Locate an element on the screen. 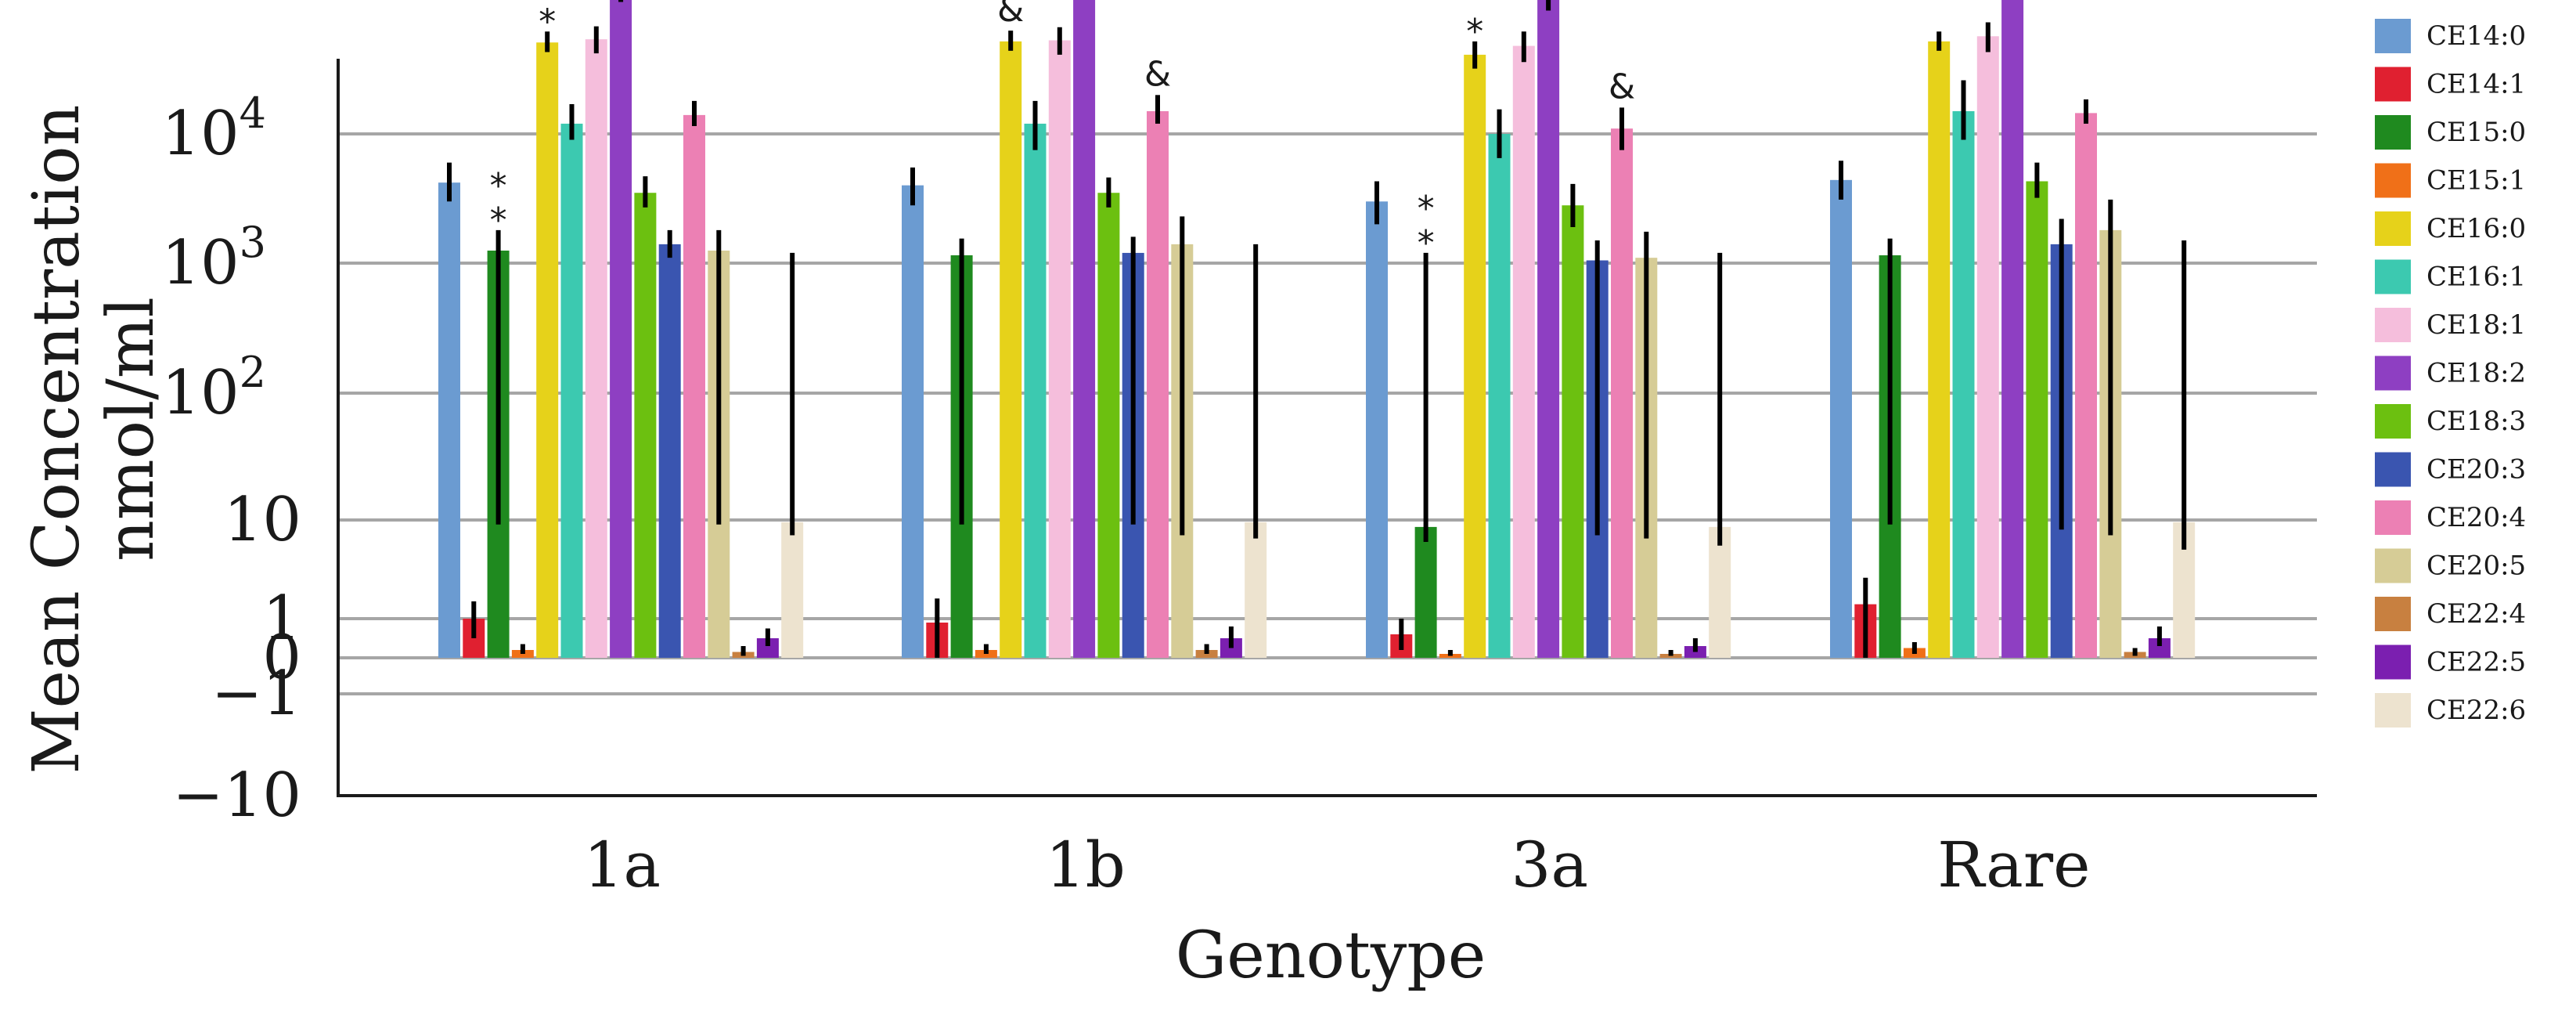  legend-label: CE15:1 is located at coordinates (2476, 181).